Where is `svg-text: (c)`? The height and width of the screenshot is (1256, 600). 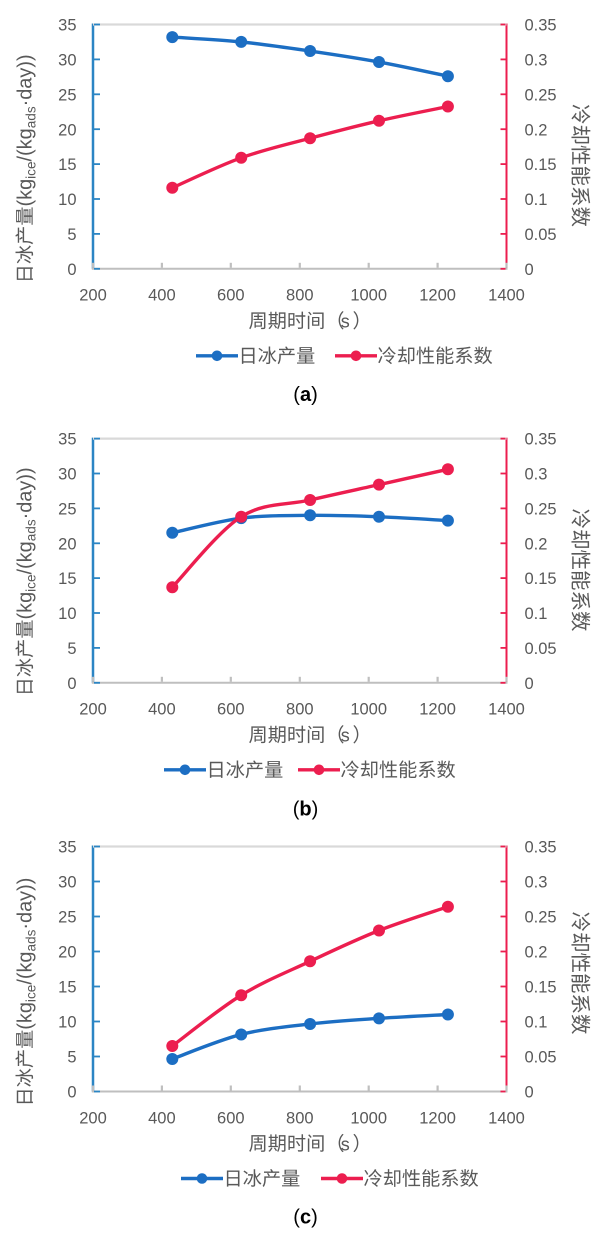
svg-text: (c) is located at coordinates (305, 1218).